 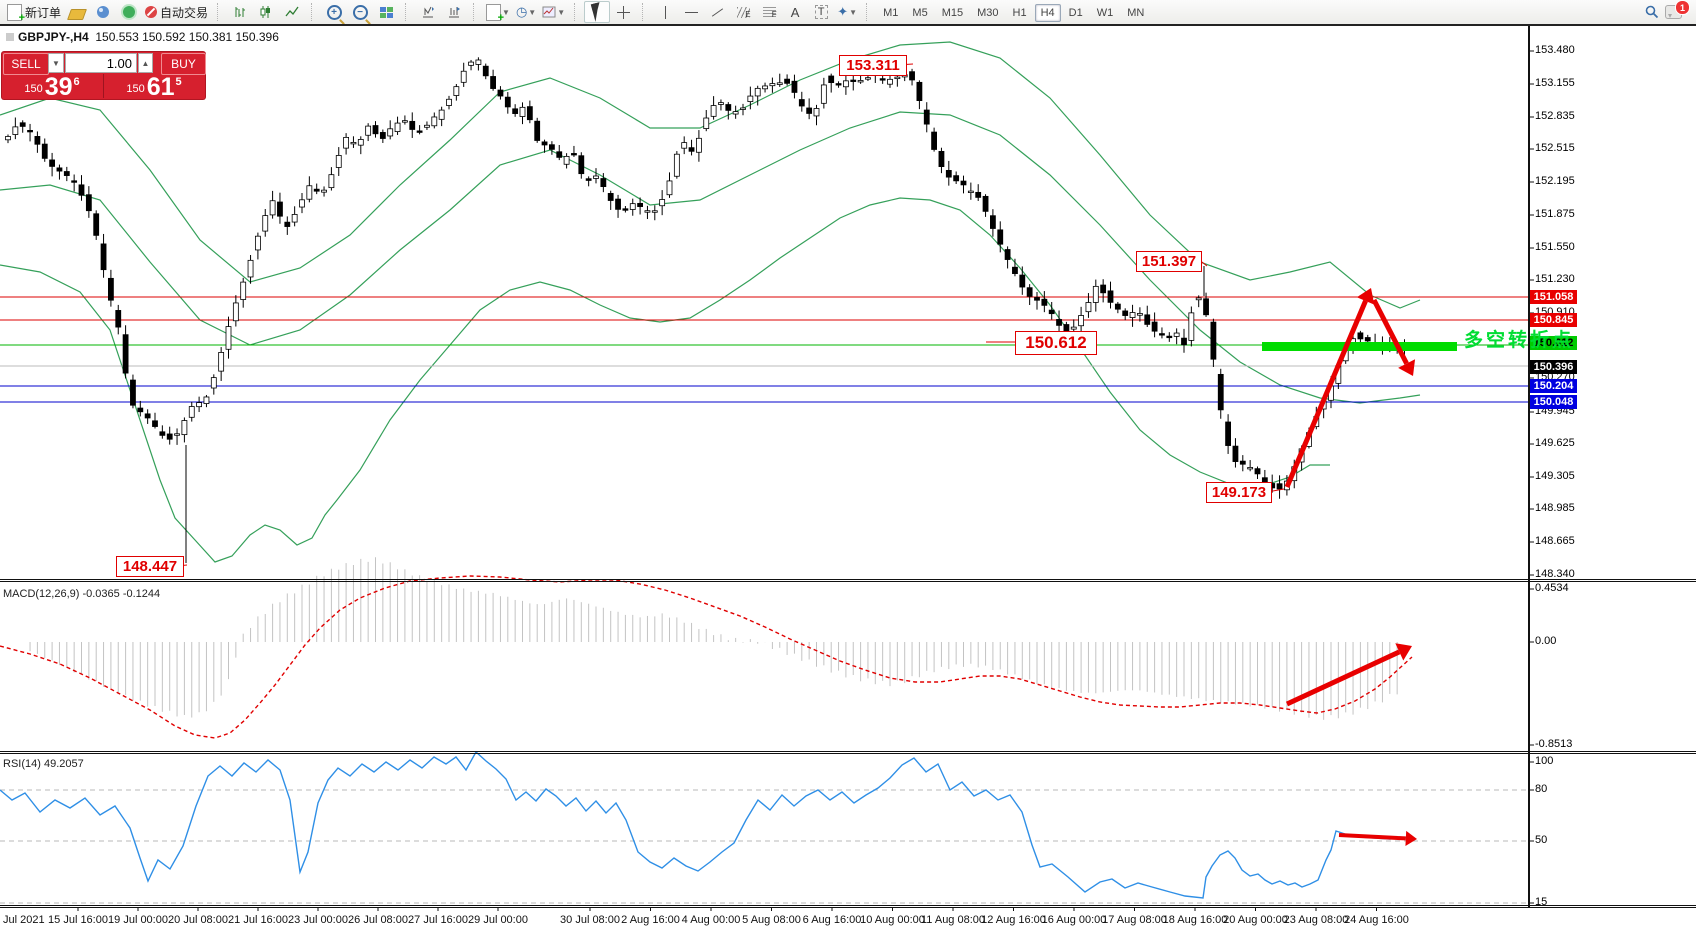 I want to click on signals-button, so click(x=129, y=12).